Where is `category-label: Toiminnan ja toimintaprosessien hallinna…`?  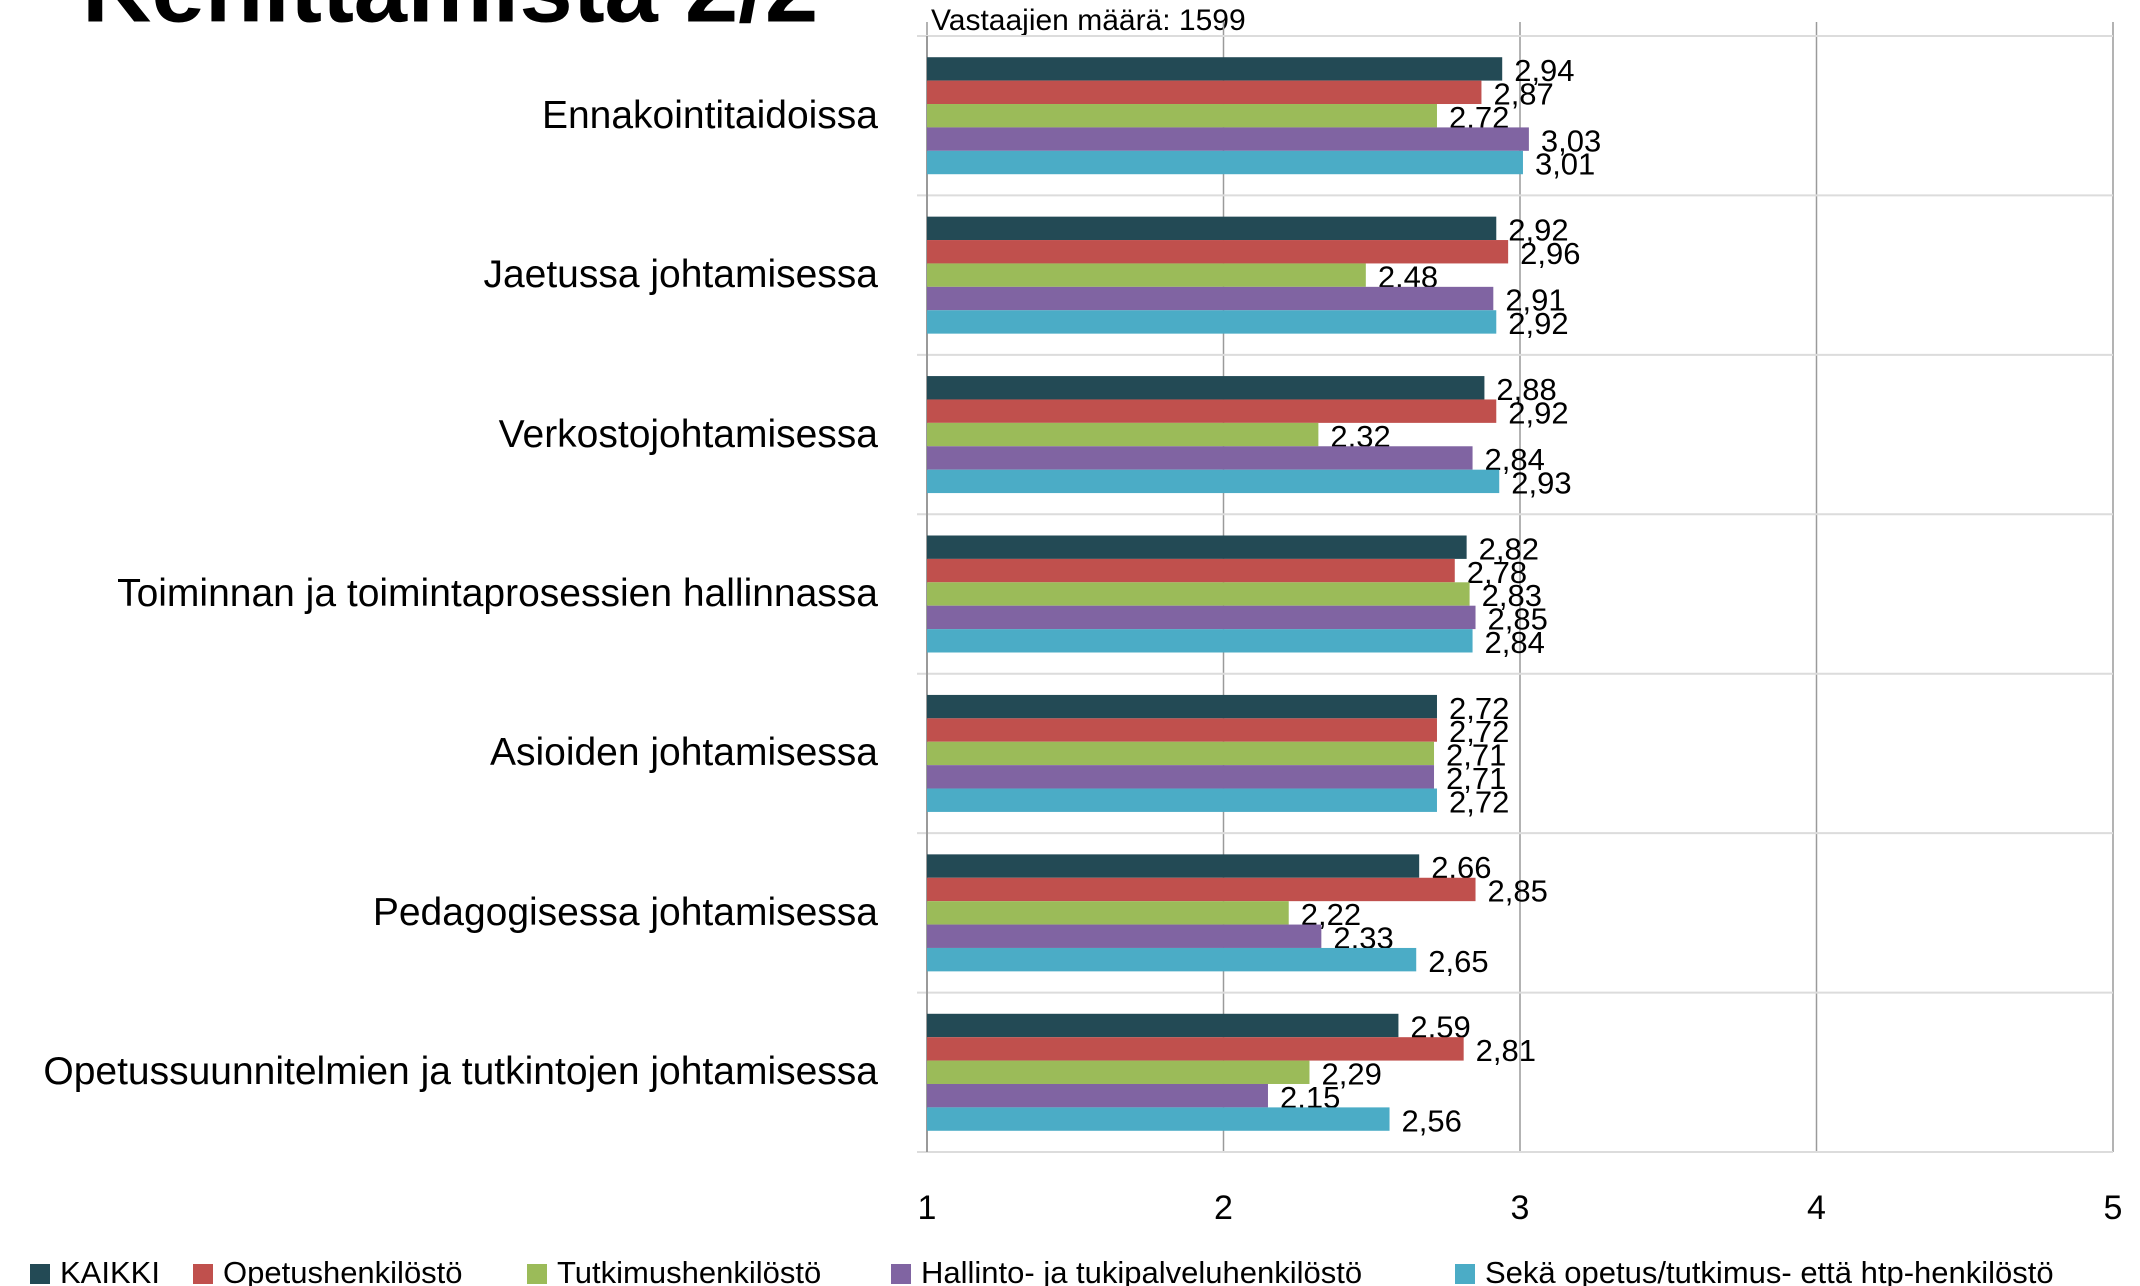
category-label: Toiminnan ja toimintaprosessien hallinna… is located at coordinates (497, 593).